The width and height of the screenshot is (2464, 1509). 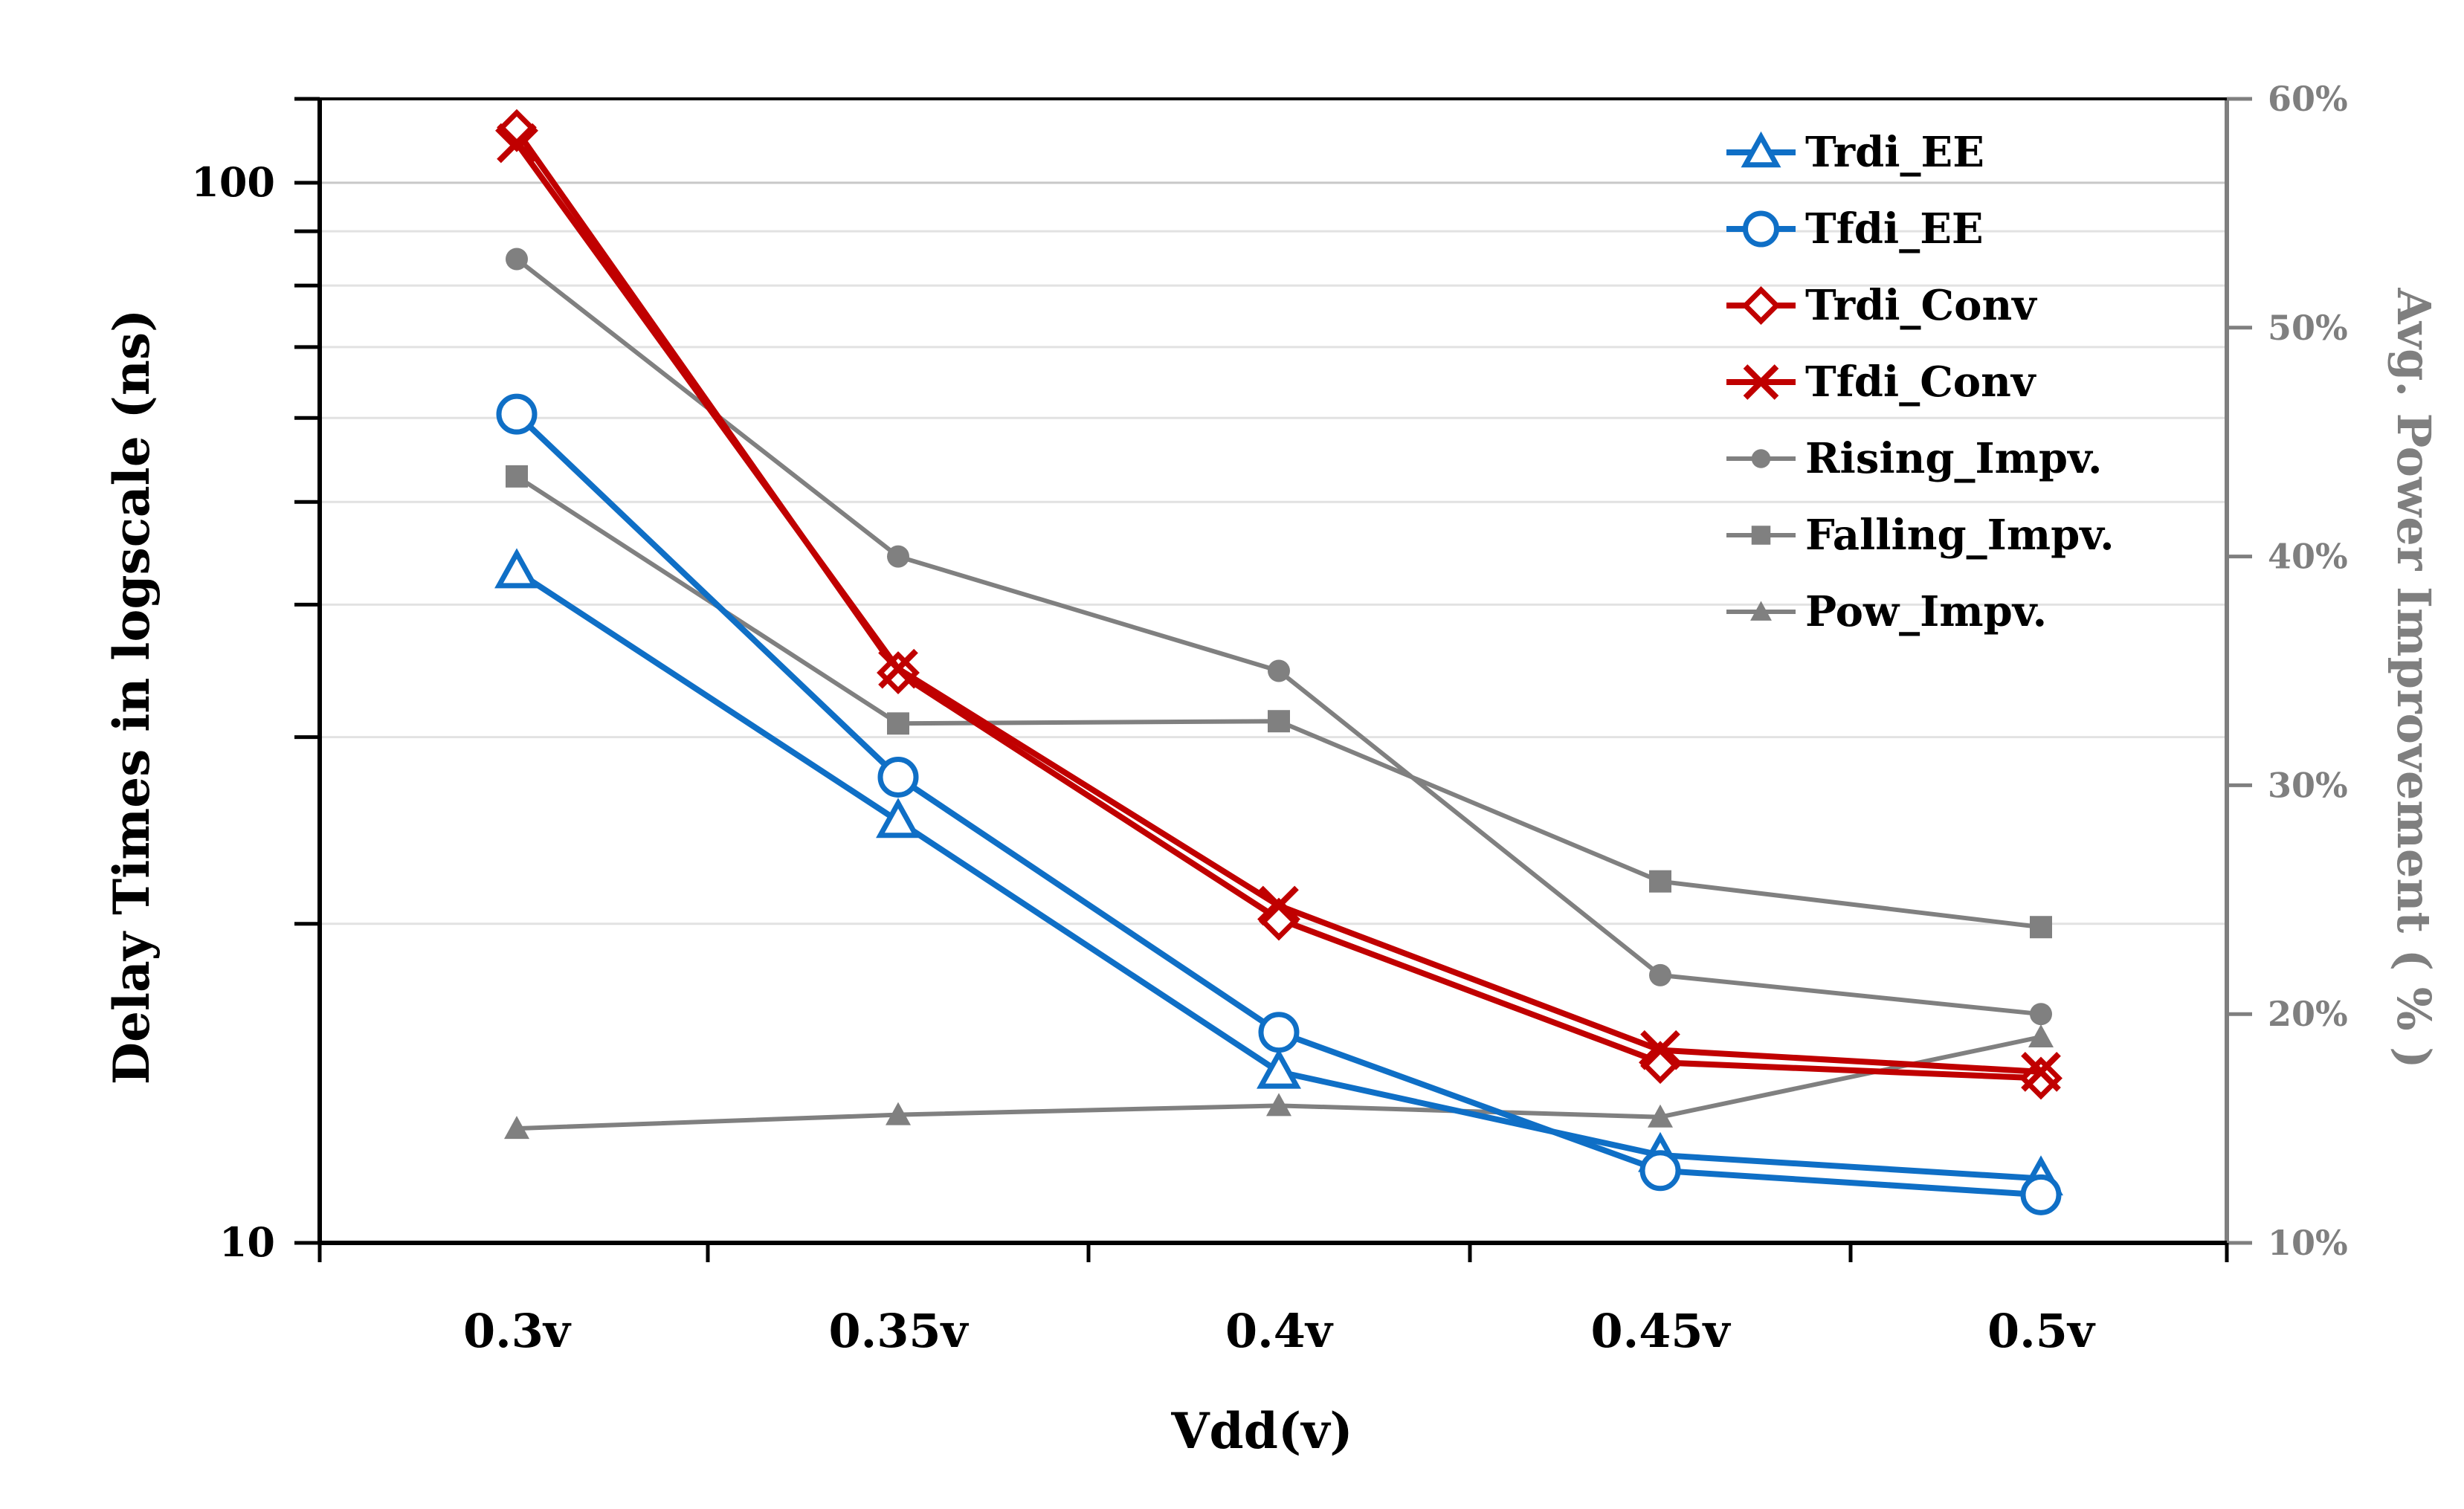 I want to click on legend-item: Trdi_Conv, so click(x=1882, y=305).